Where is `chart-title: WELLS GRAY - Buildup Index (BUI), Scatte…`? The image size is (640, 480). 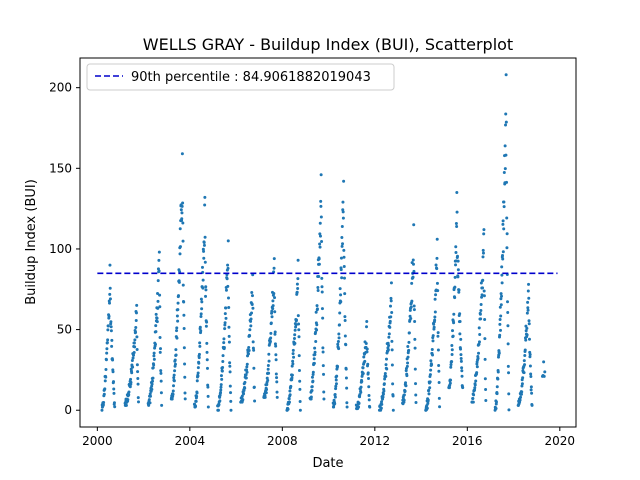
chart-title: WELLS GRAY - Buildup Index (BUI), Scatte… is located at coordinates (328, 44).